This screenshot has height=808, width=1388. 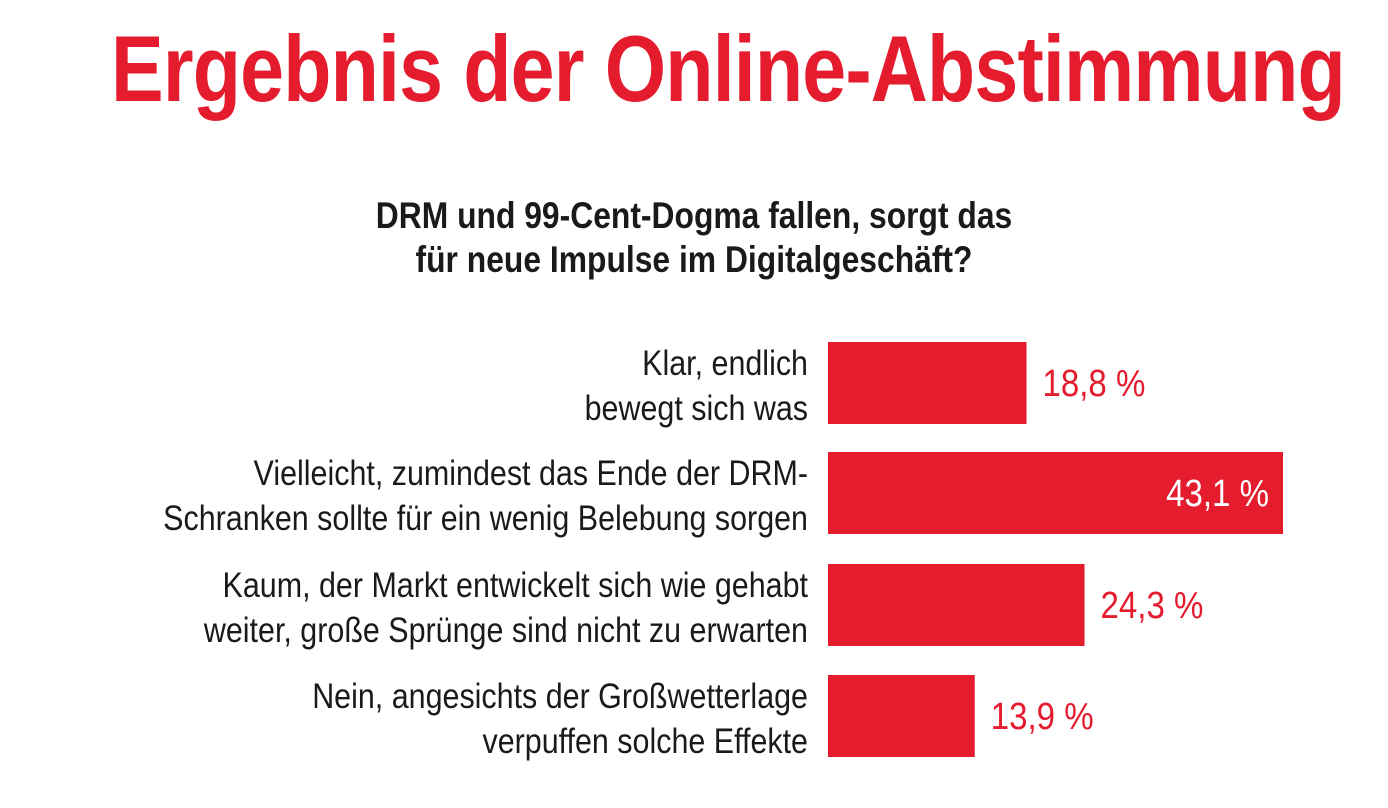 I want to click on subtitle-line-1: DRM und 99-Cent-Dogma fallen, sorgt das, so click(x=694, y=215).